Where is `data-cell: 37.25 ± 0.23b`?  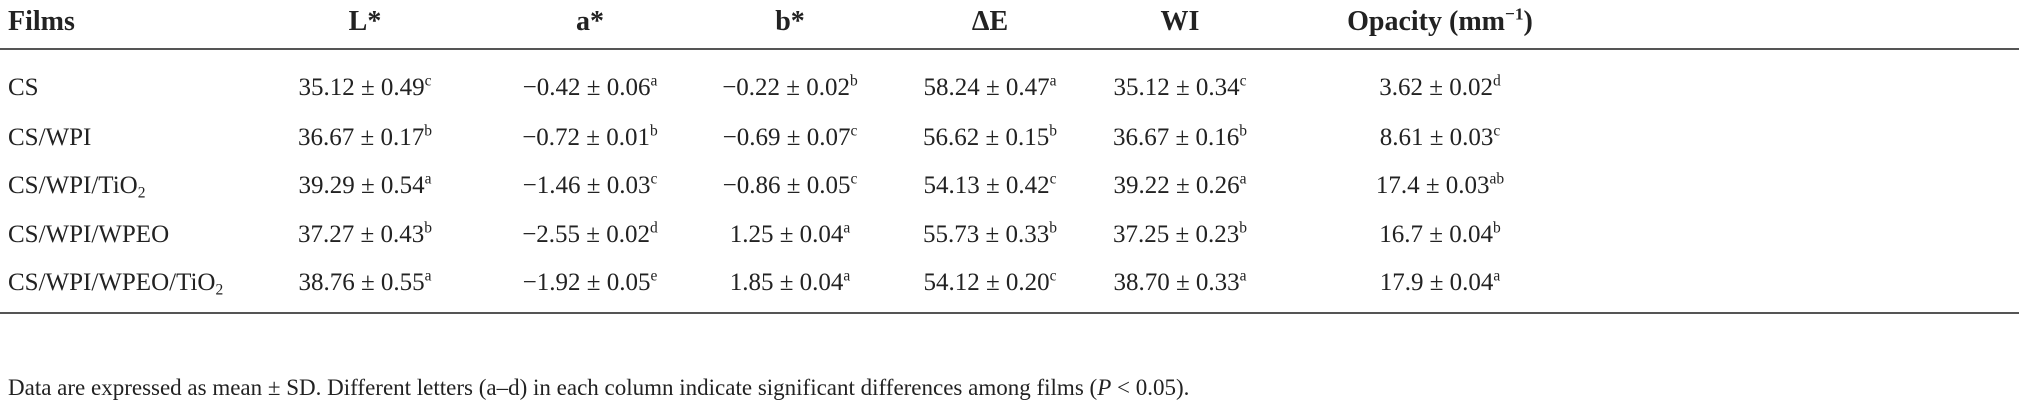
data-cell: 37.25 ± 0.23b is located at coordinates (1180, 234).